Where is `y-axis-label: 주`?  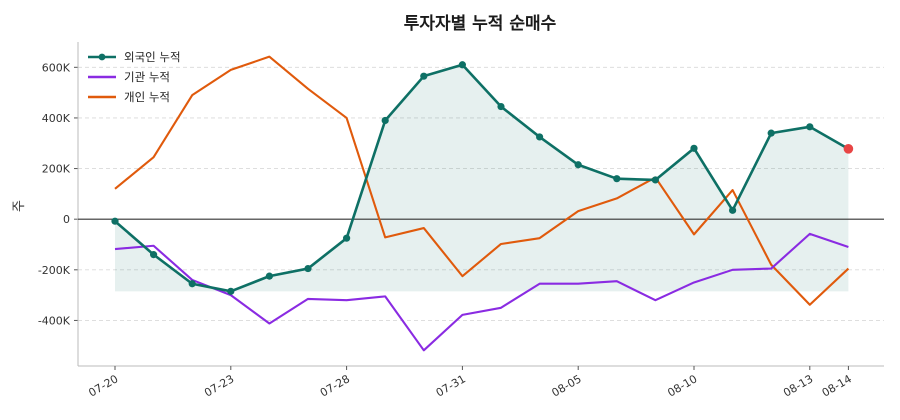 y-axis-label: 주 is located at coordinates (19, 206).